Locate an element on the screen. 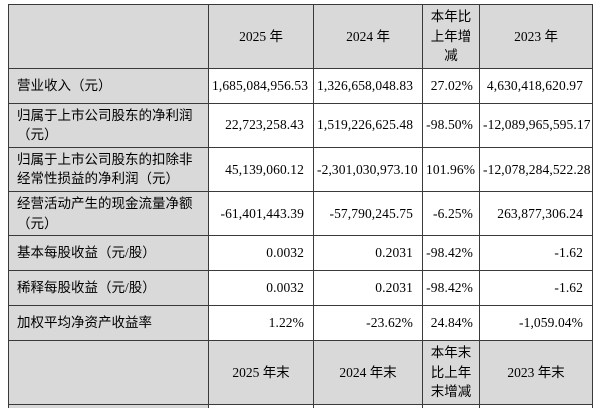 The image size is (600, 408). row-label: 归属于上市公司股东的净利润（元） is located at coordinates (108, 125).